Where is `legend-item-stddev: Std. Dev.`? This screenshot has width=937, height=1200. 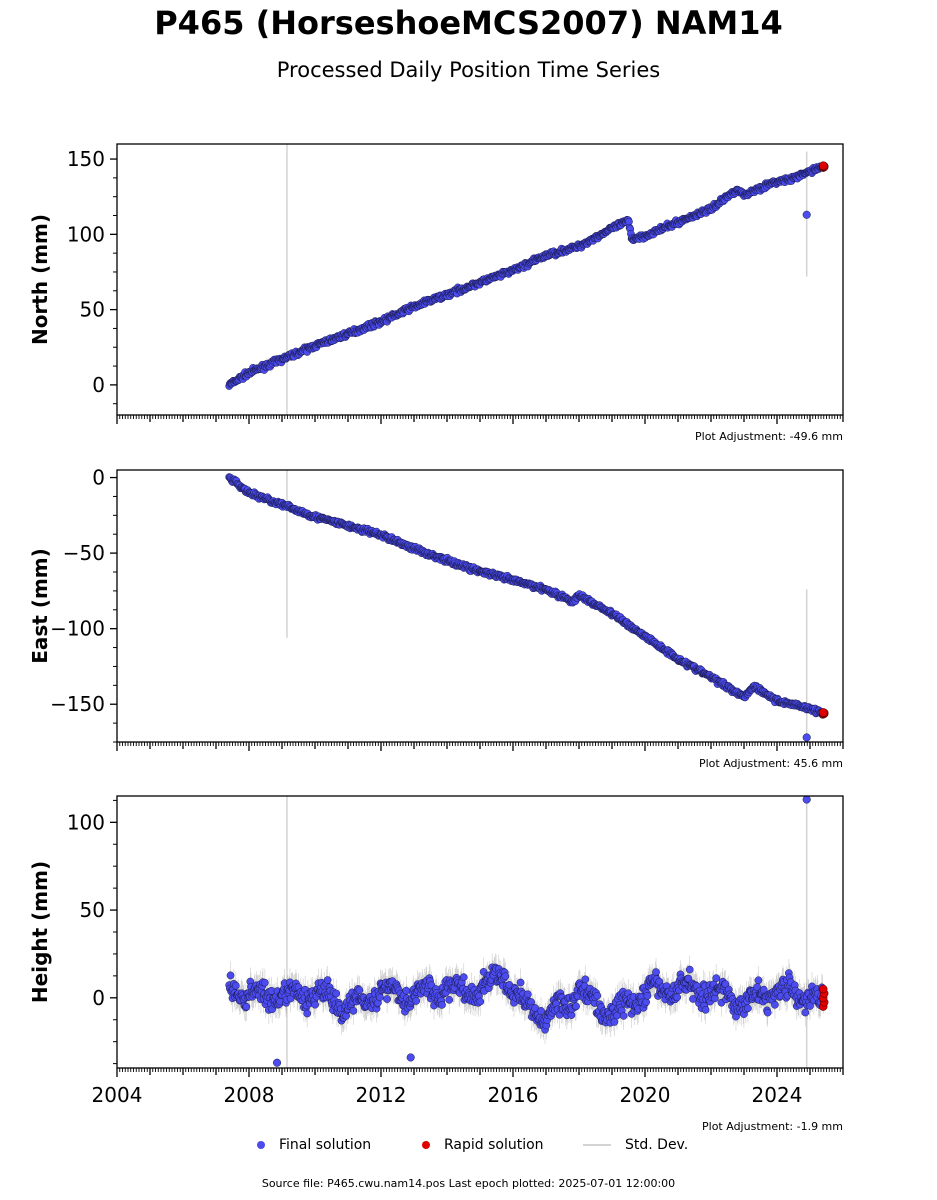 legend-item-stddev: Std. Dev. is located at coordinates (635, 1145).